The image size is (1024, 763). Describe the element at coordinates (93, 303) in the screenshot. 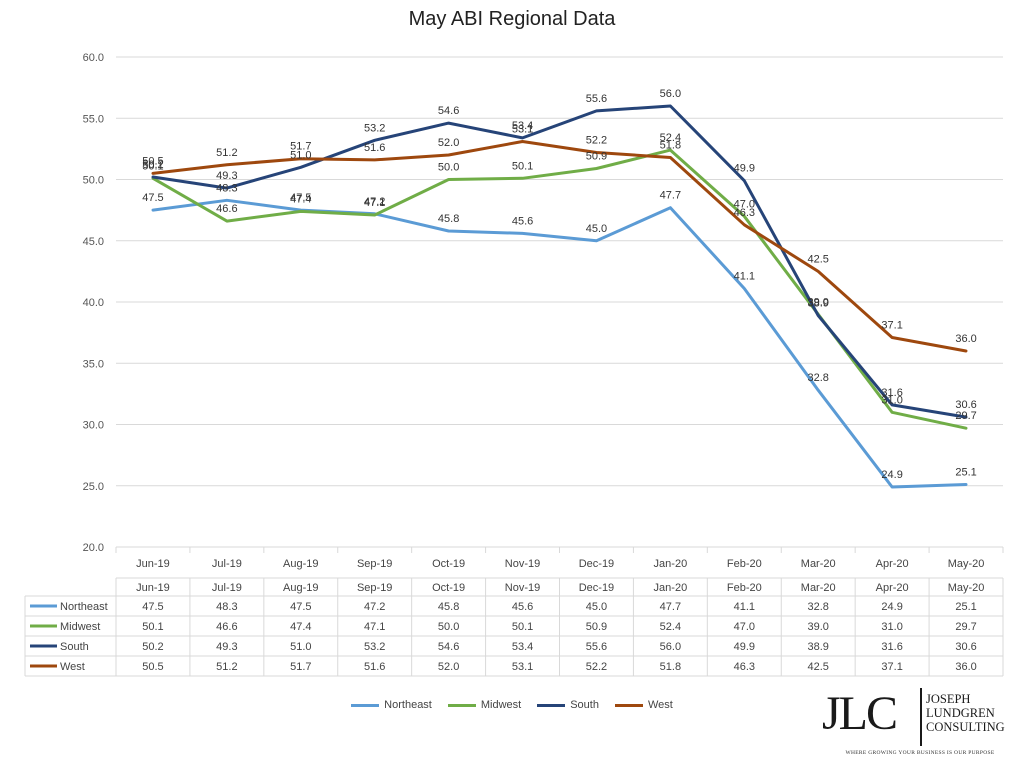

I see `y-tick-label: 40.0` at that location.